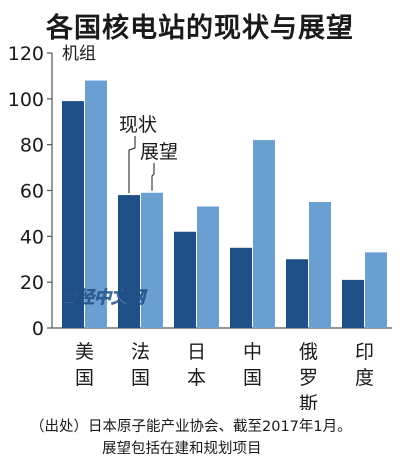 Image resolution: width=400 pixels, height=471 pixels. Describe the element at coordinates (159, 152) in the screenshot. I see `series-label-outlook: 展望` at that location.